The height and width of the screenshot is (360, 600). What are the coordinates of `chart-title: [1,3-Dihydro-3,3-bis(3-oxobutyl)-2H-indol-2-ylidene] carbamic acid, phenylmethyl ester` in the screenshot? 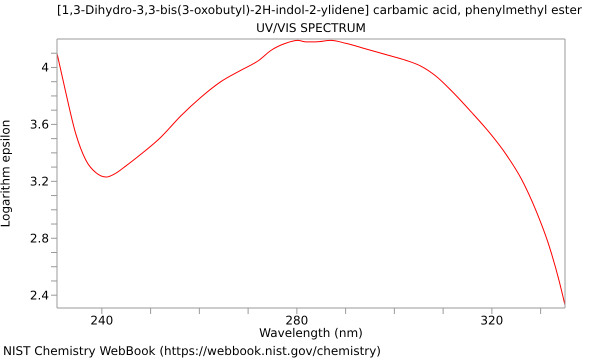 It's located at (319, 10).